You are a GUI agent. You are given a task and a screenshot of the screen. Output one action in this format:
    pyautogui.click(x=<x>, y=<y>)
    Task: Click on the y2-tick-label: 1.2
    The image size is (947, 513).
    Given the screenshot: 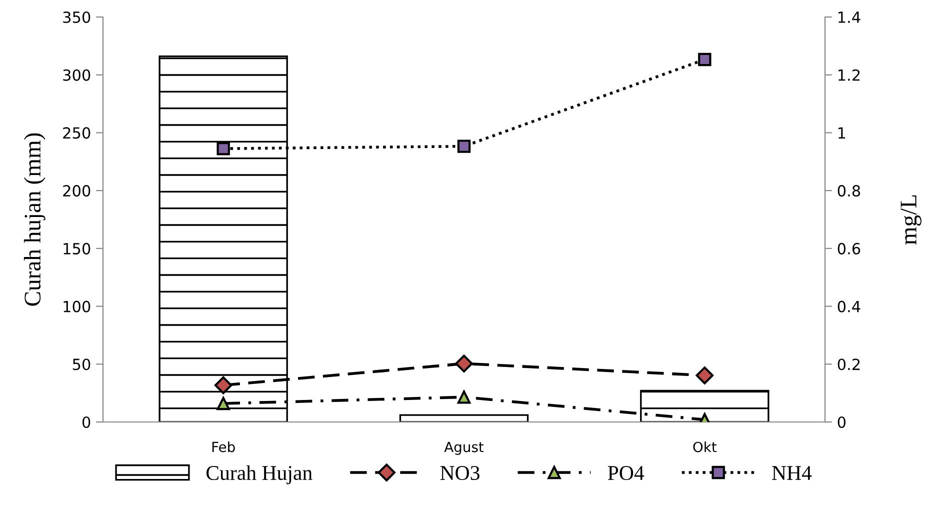 What is the action you would take?
    pyautogui.click(x=849, y=75)
    